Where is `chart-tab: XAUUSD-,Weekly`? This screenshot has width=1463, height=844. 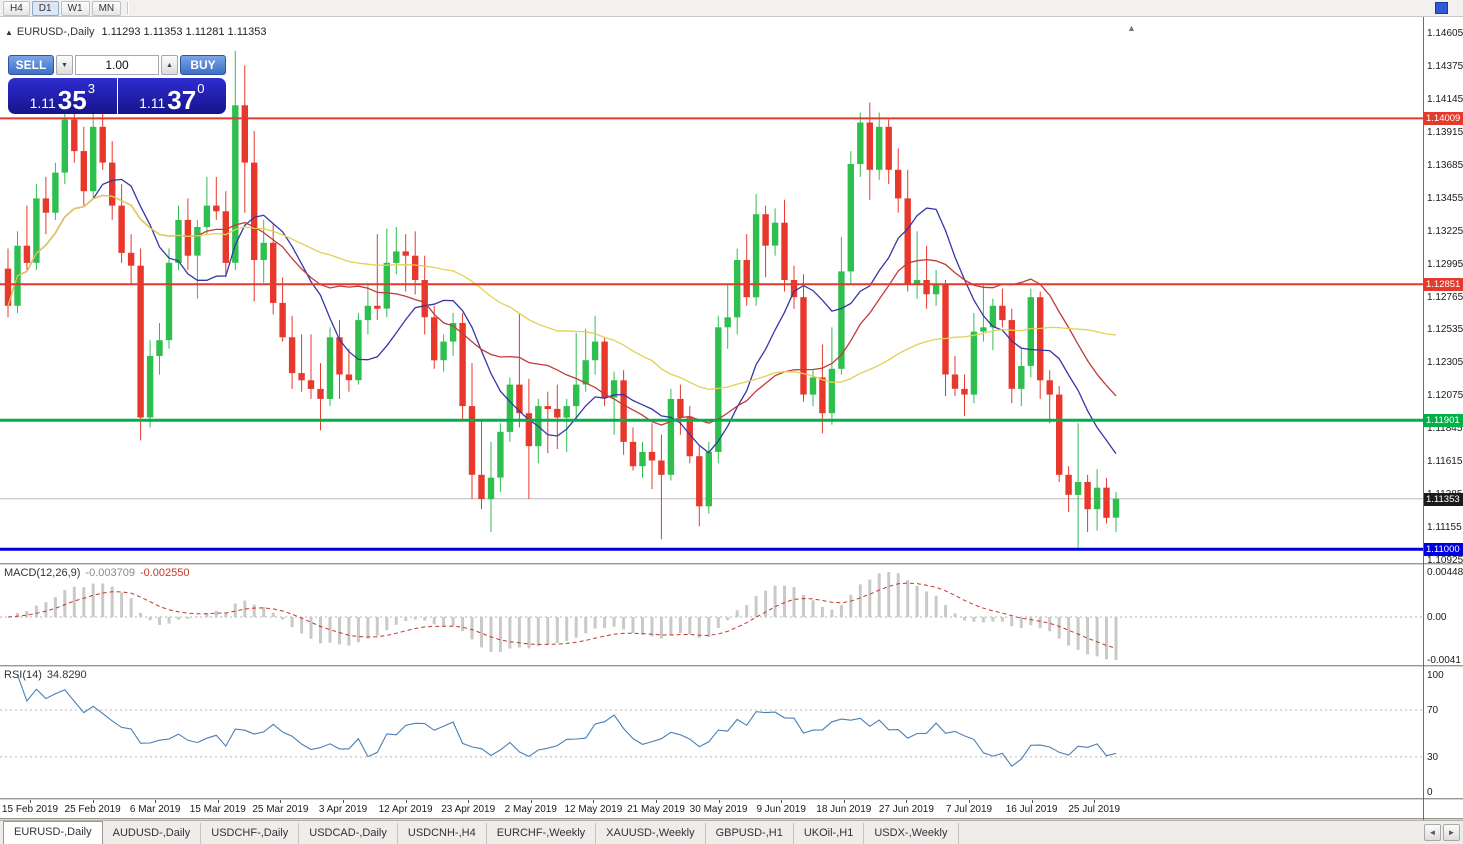 chart-tab: XAUUSD-,Weekly is located at coordinates (651, 833).